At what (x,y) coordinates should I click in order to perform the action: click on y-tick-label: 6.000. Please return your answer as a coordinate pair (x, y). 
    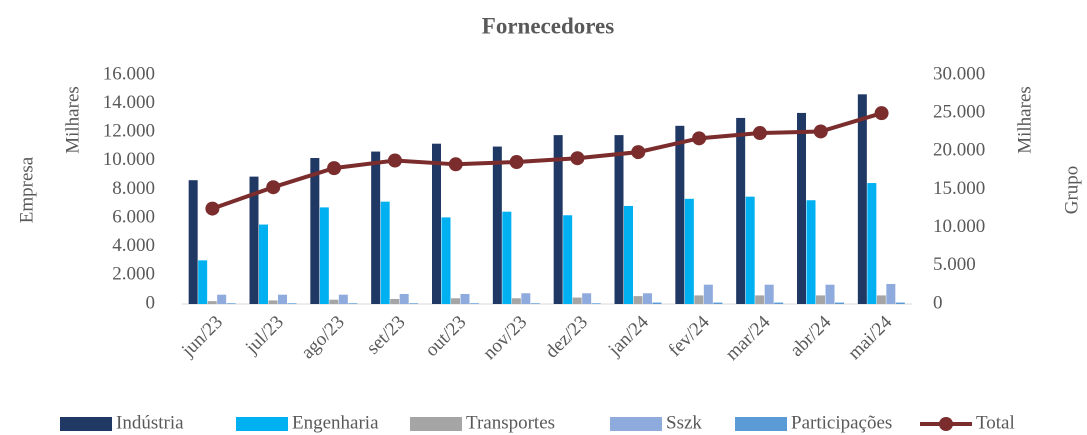
    Looking at the image, I should click on (133, 216).